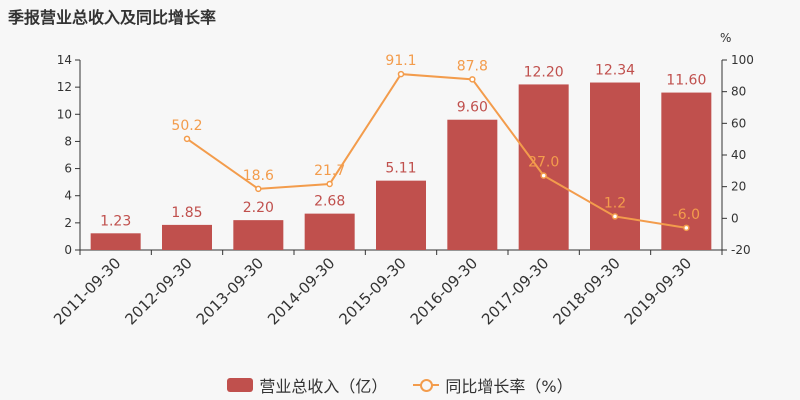 The width and height of the screenshot is (800, 400). Describe the element at coordinates (400, 169) in the screenshot. I see `revenue-bar-label: 5.11` at that location.